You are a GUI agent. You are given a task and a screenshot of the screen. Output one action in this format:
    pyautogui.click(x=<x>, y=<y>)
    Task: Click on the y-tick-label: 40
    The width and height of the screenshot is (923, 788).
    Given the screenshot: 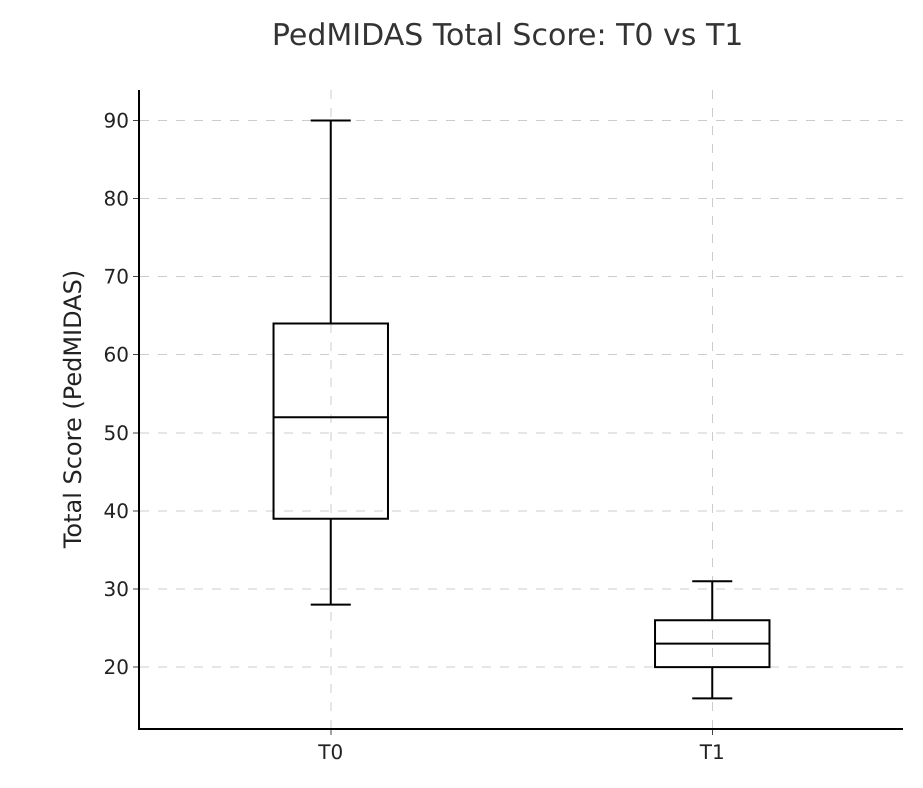 What is the action you would take?
    pyautogui.click(x=116, y=510)
    